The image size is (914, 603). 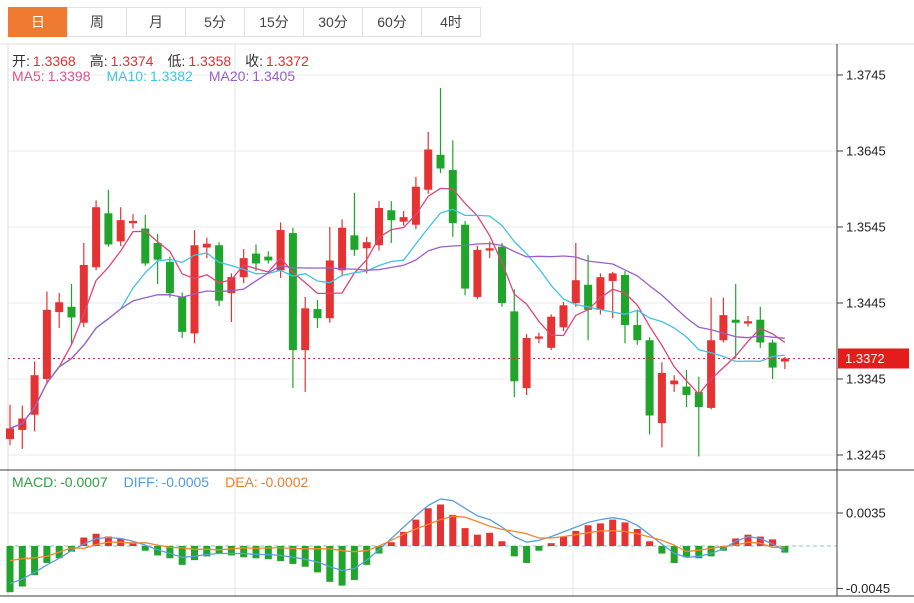 I want to click on tab-label: 周, so click(x=97, y=22).